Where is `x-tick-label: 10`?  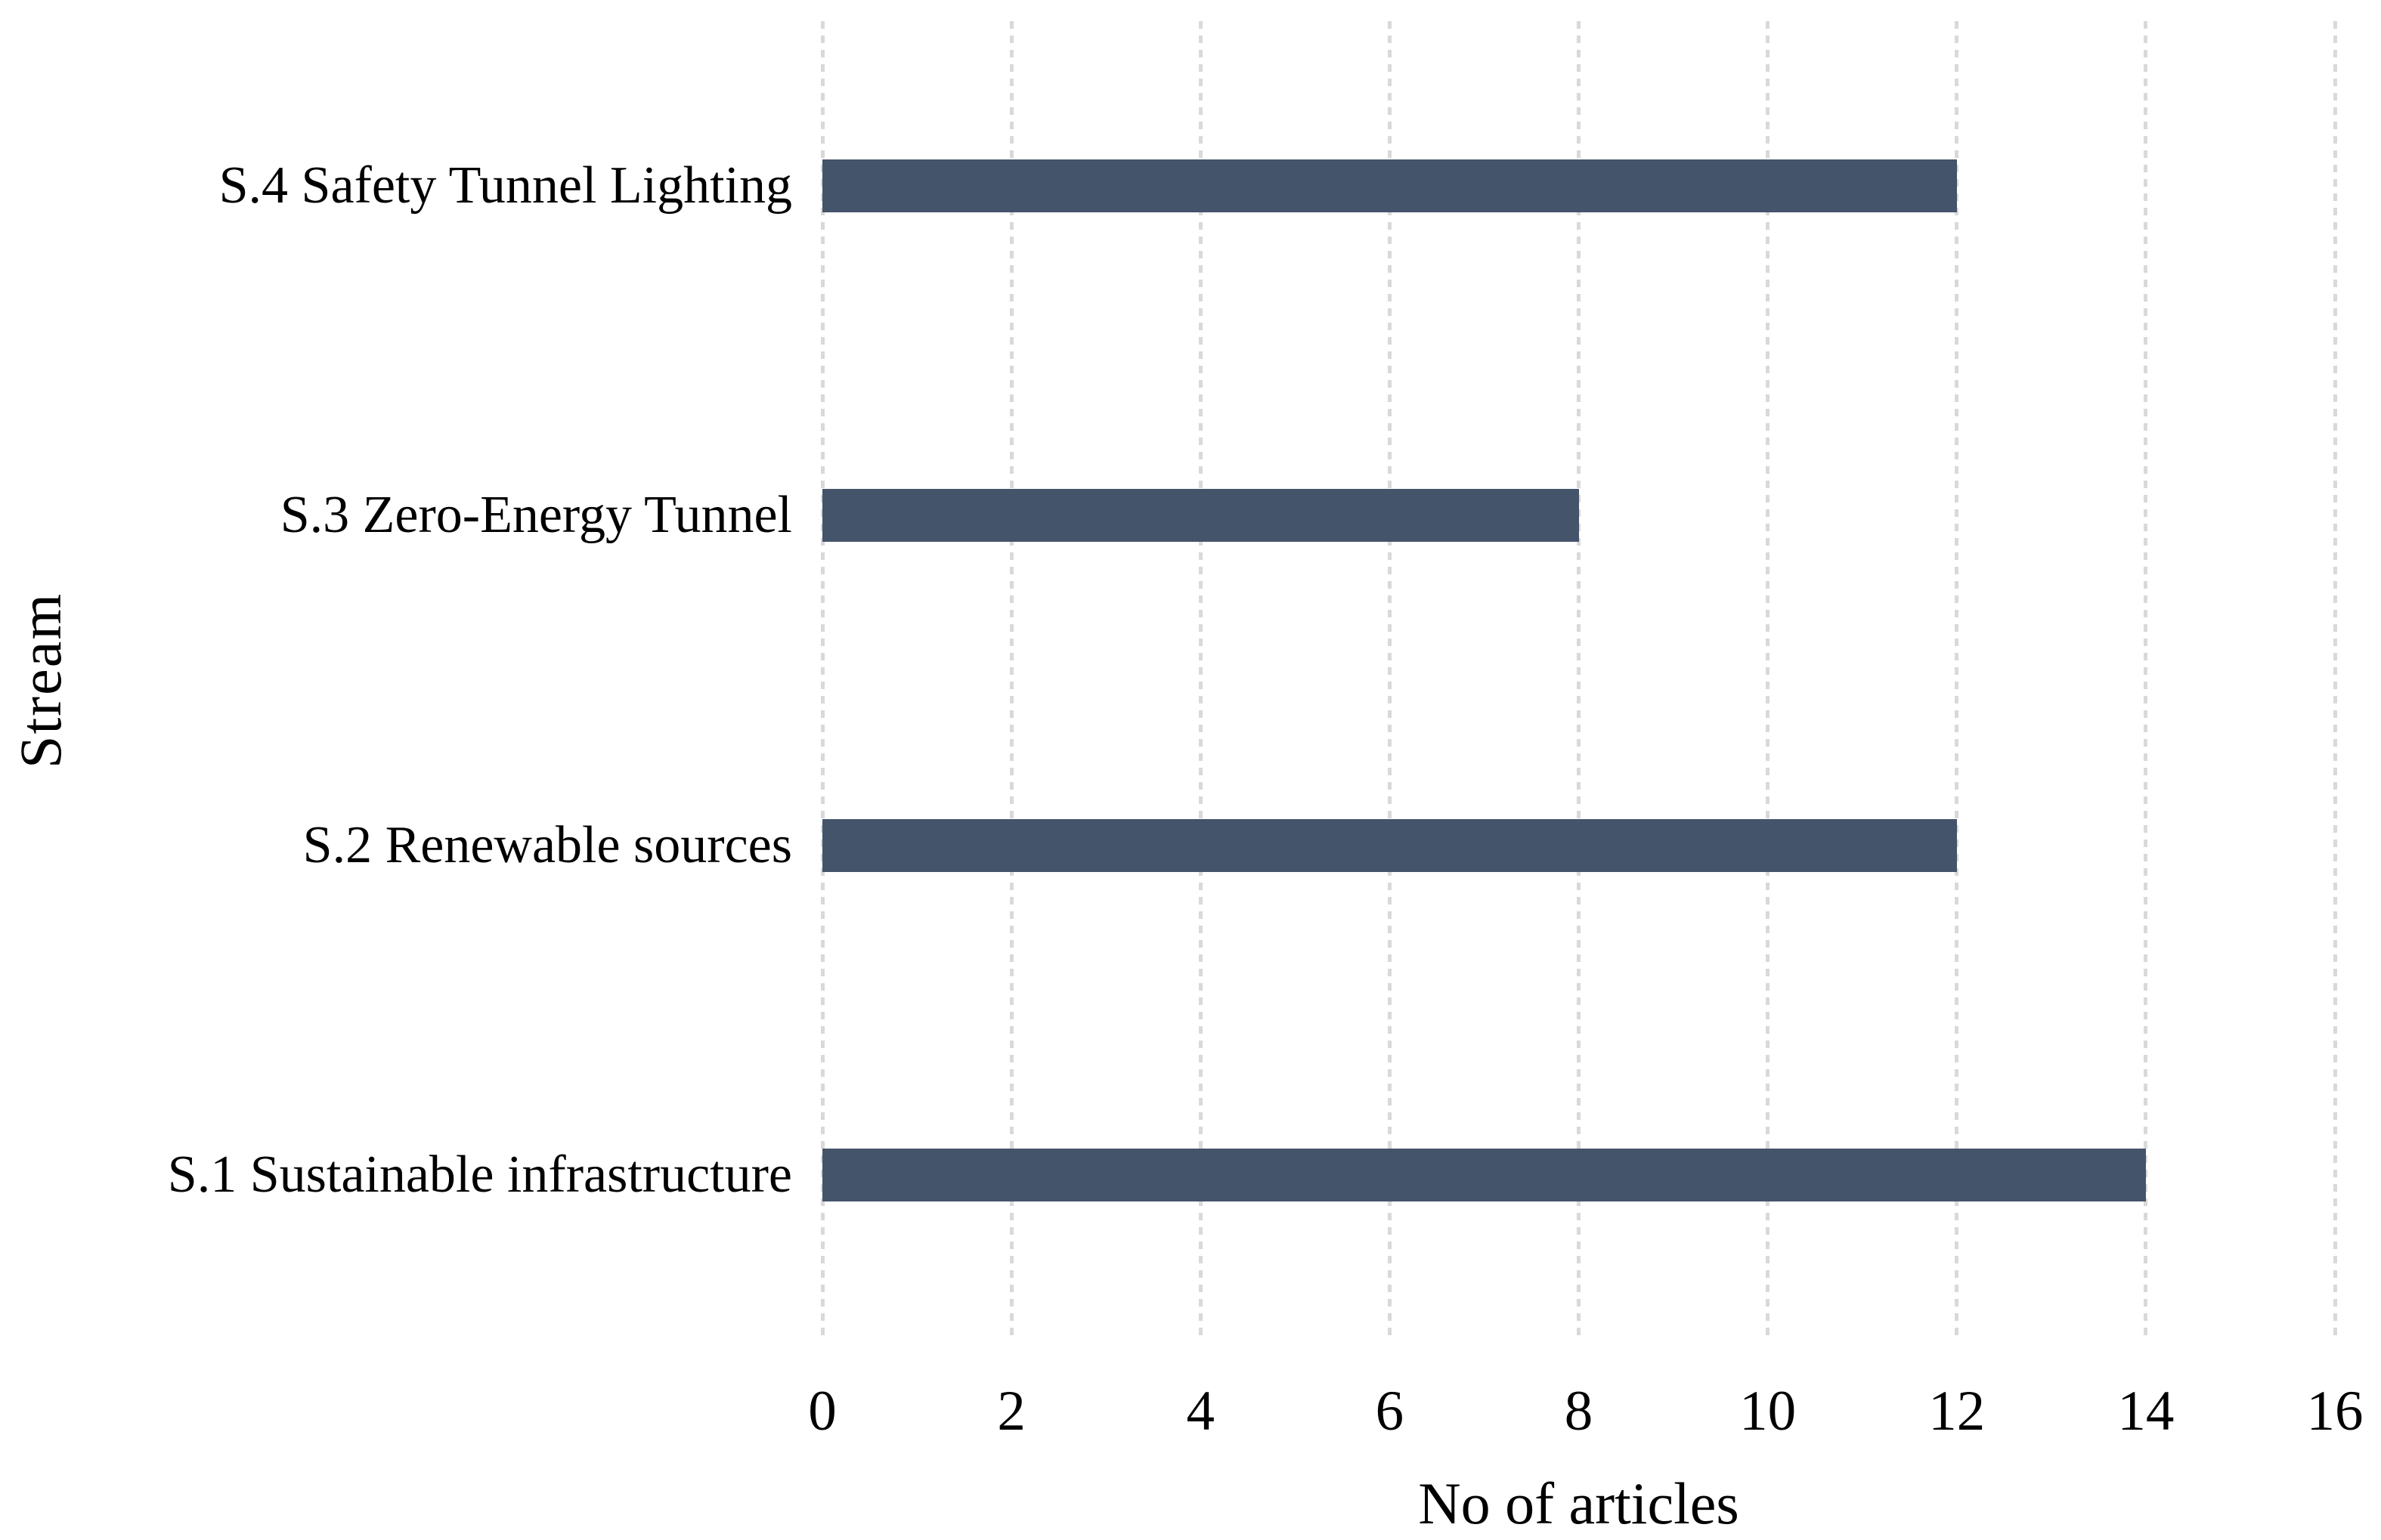 x-tick-label: 10 is located at coordinates (1768, 1411).